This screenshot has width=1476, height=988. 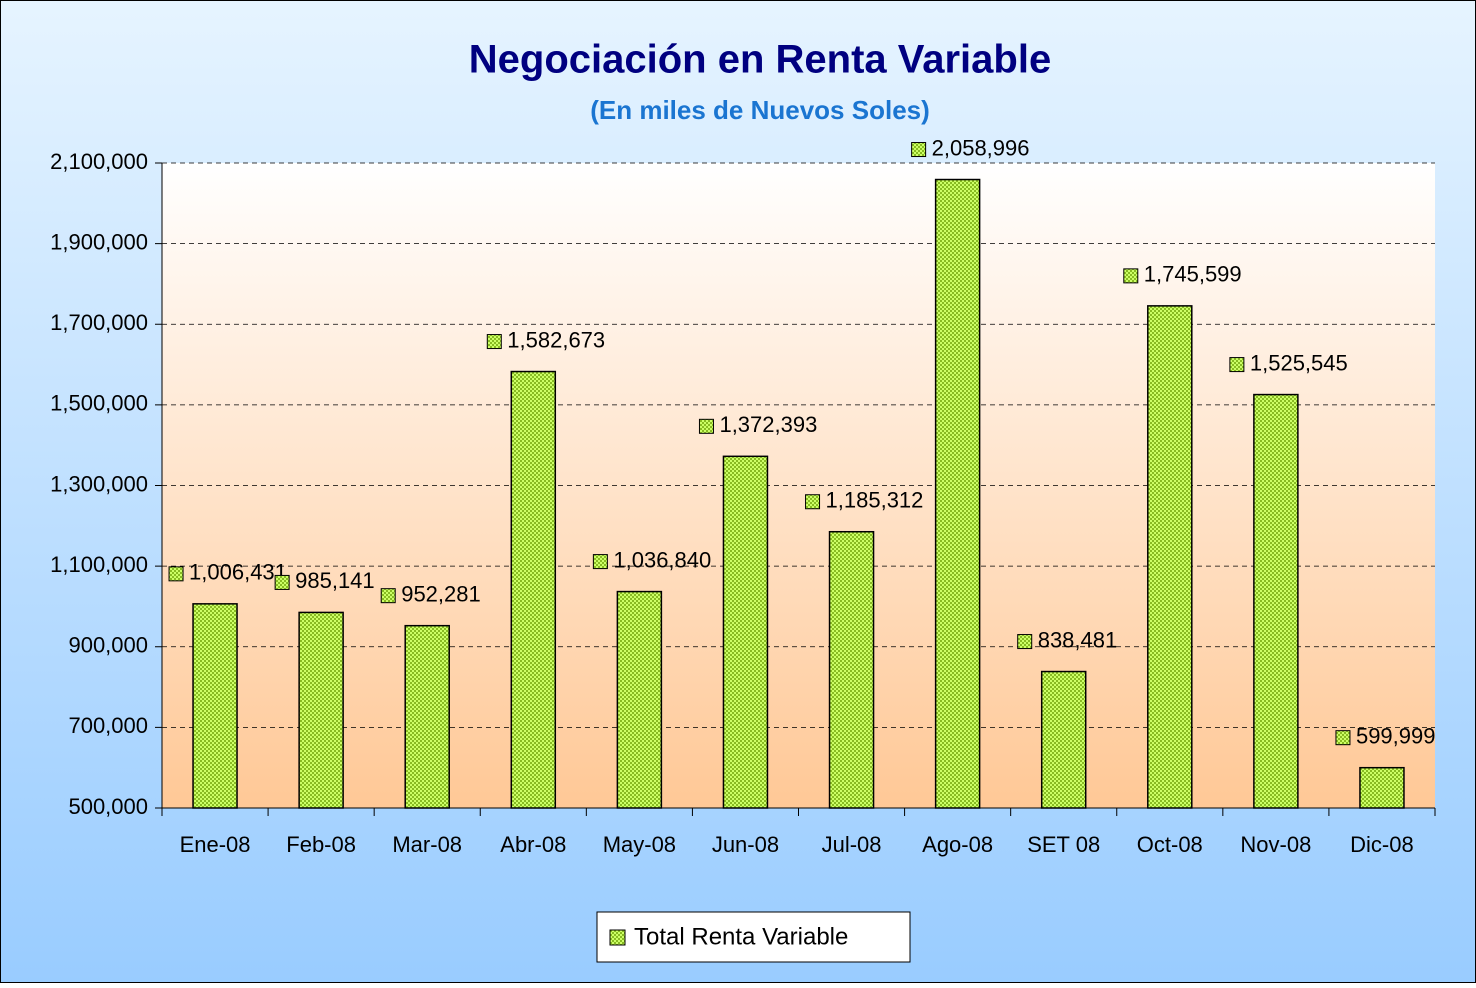 What do you see at coordinates (957, 844) in the screenshot?
I see `x-tick-label: Ago-08` at bounding box center [957, 844].